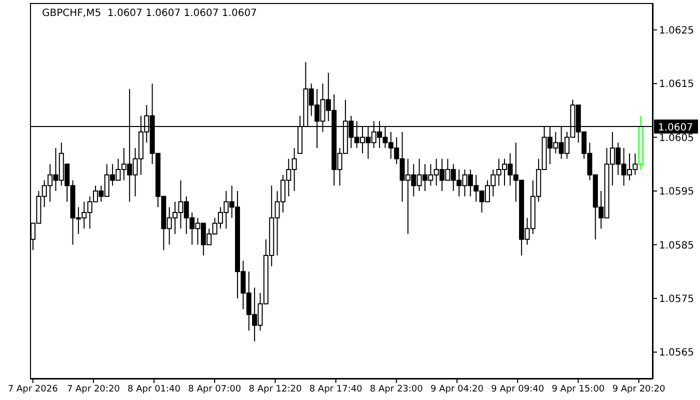  What do you see at coordinates (154, 389) in the screenshot?
I see `x-tick-label: 8 Apr 01:40` at bounding box center [154, 389].